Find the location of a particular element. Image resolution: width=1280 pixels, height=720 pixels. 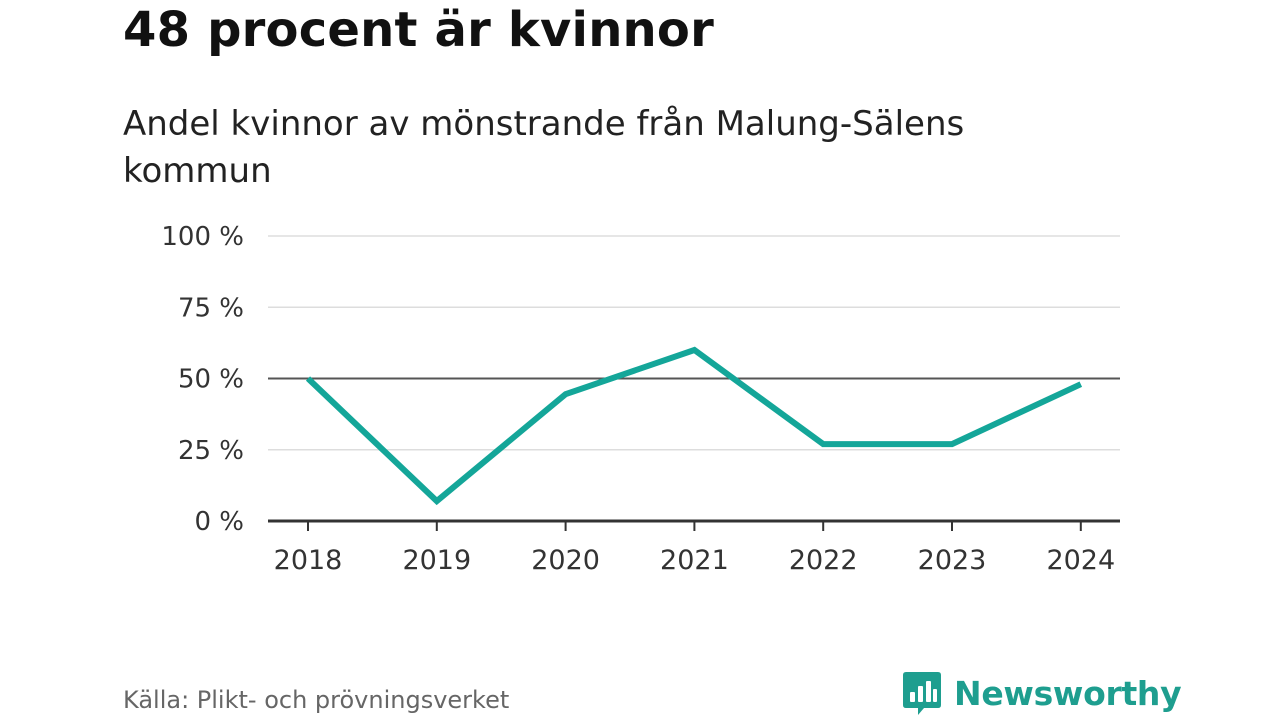

y-tick-label: 75 % is located at coordinates (211, 308).